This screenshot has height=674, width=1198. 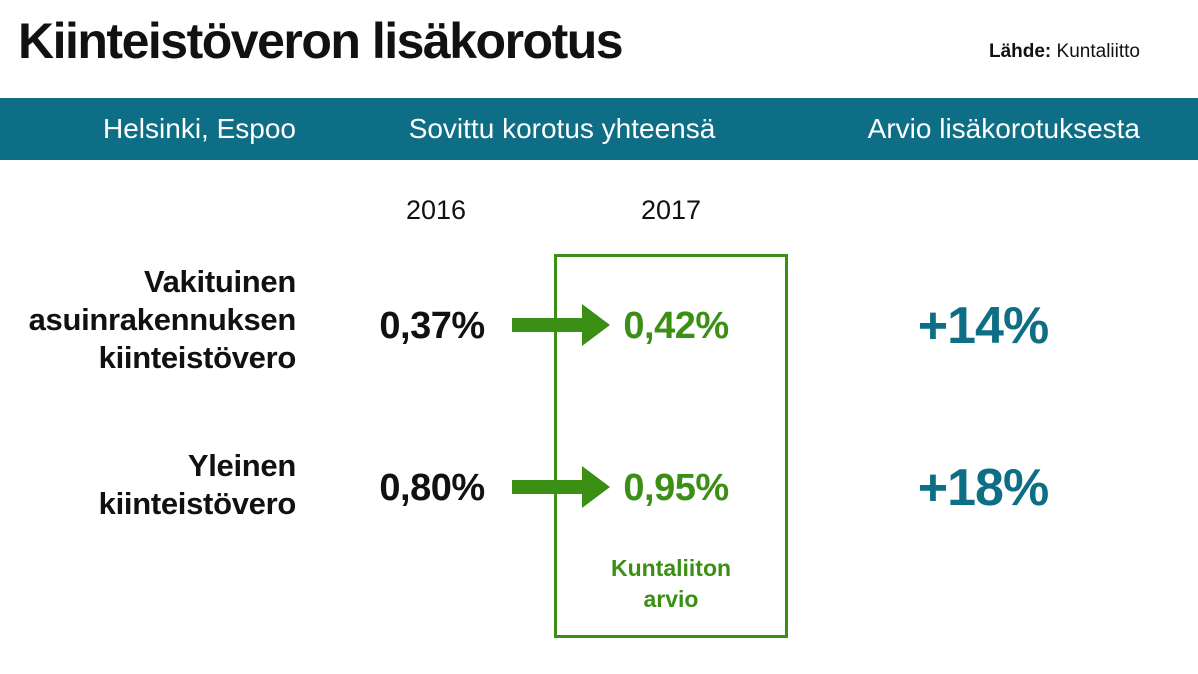 I want to click on year-2017: 2017, so click(x=671, y=210).